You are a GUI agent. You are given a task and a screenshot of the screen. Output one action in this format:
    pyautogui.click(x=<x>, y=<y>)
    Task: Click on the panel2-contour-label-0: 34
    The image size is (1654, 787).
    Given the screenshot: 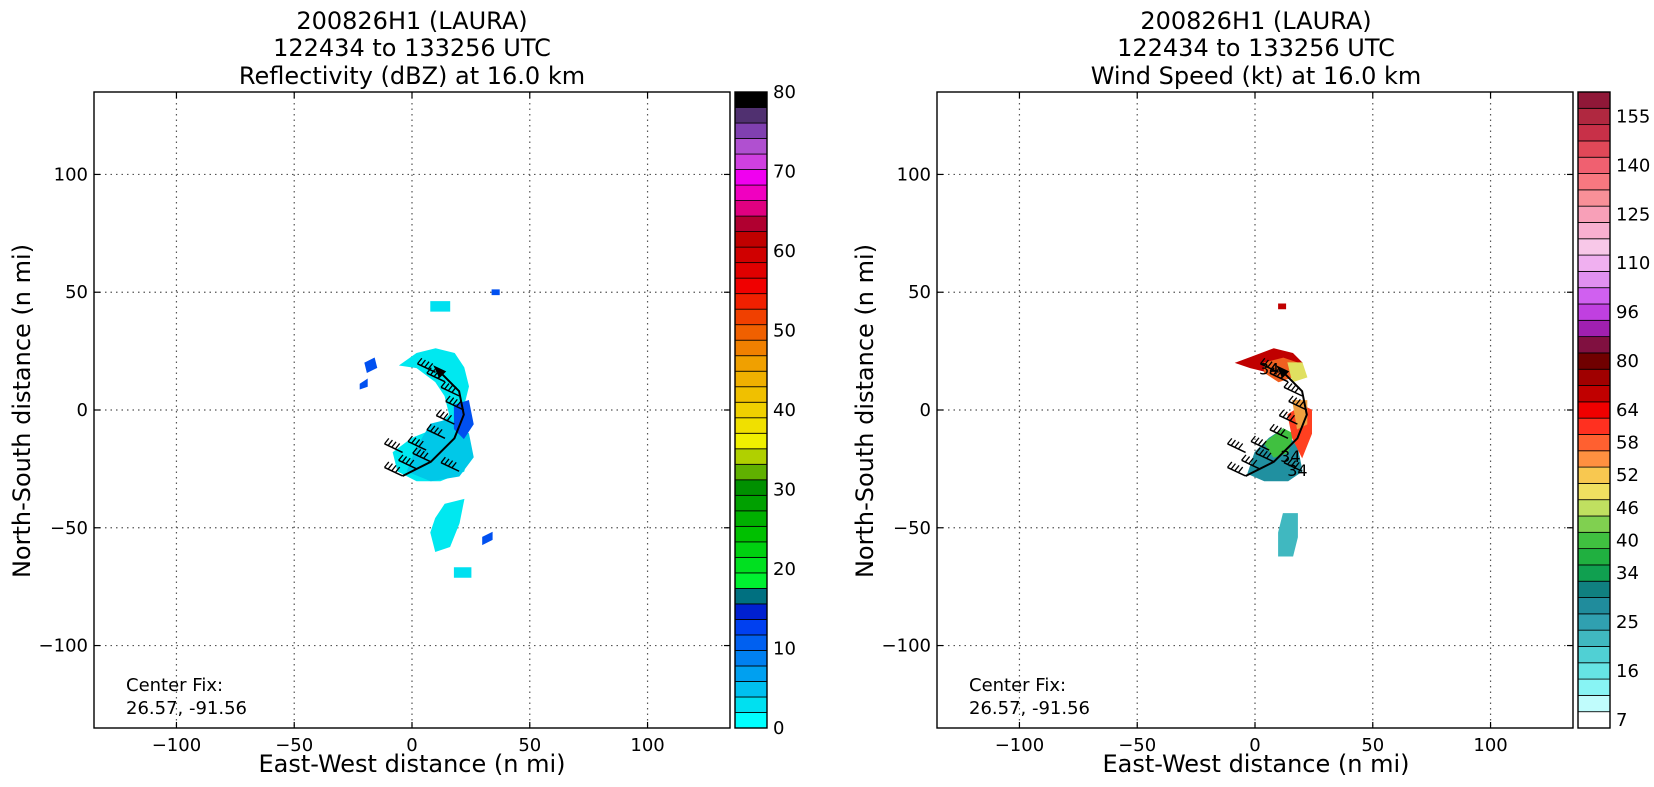 What is the action you would take?
    pyautogui.click(x=1269, y=369)
    